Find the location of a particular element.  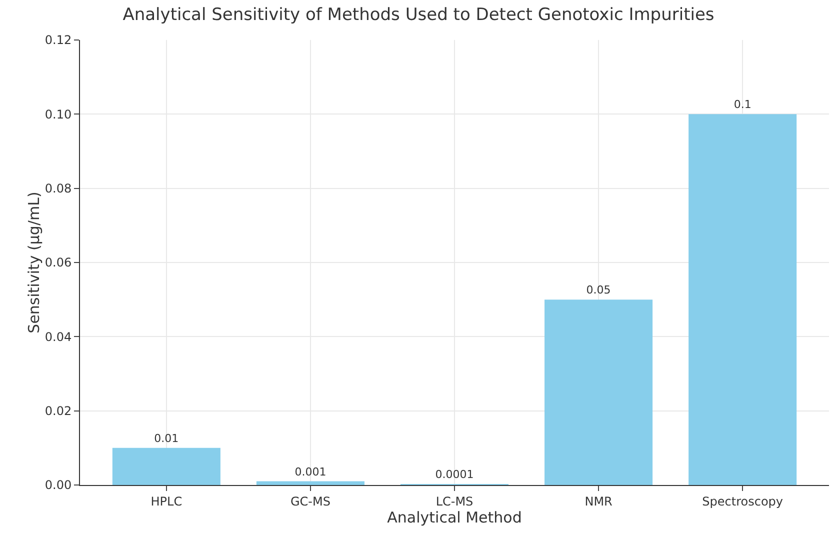

x-tick-label: NMR is located at coordinates (598, 501).